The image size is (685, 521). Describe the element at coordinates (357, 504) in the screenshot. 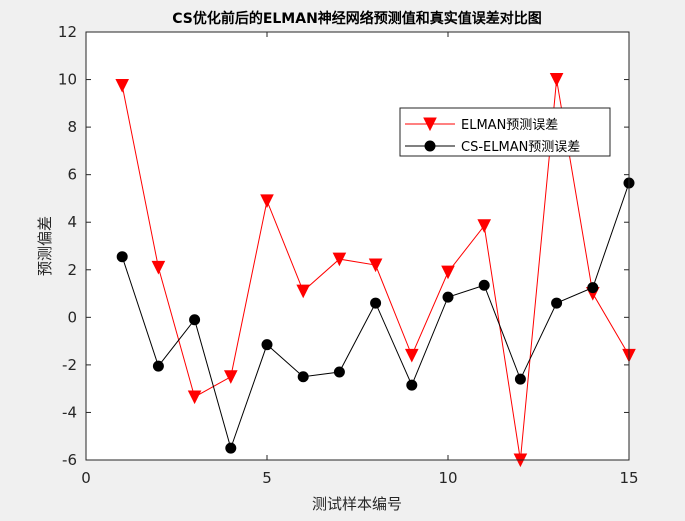

I see `x-axis-label: 测试样本编号` at that location.